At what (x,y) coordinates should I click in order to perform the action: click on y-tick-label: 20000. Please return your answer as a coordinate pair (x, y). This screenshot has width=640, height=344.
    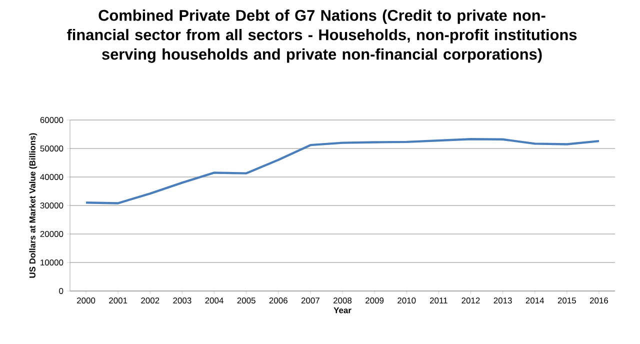
    Looking at the image, I should click on (52, 234).